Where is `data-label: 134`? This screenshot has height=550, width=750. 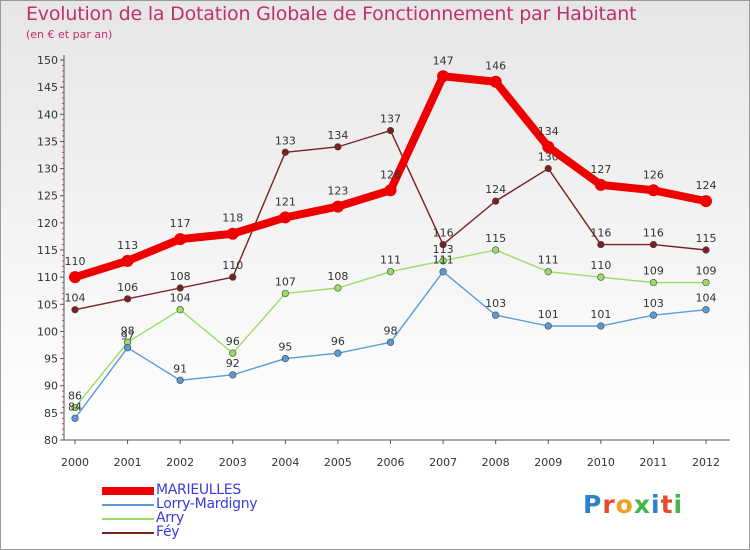
data-label: 134 is located at coordinates (337, 135).